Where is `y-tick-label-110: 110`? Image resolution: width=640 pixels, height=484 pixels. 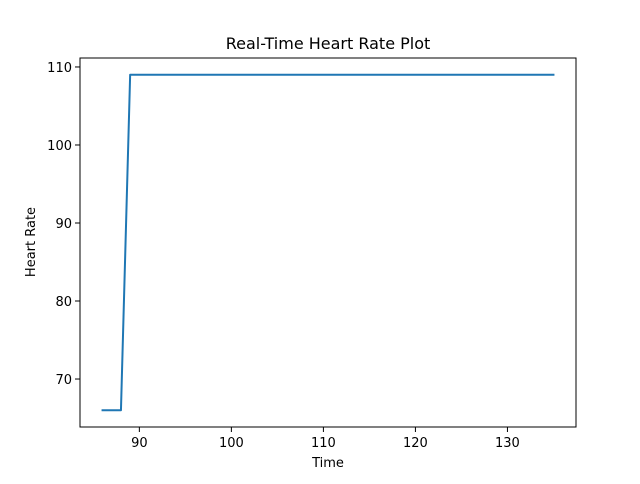
y-tick-label-110: 110 is located at coordinates (59, 68).